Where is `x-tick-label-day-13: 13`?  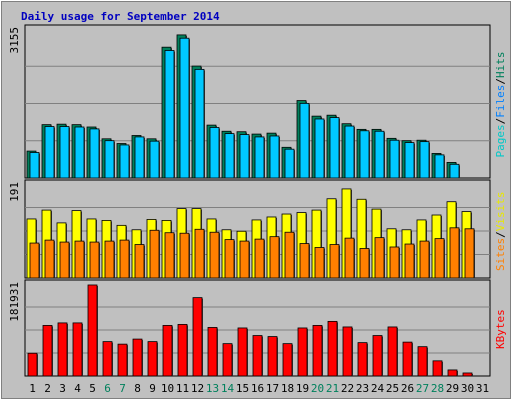 x-tick-label-day-13: 13 is located at coordinates (212, 388).